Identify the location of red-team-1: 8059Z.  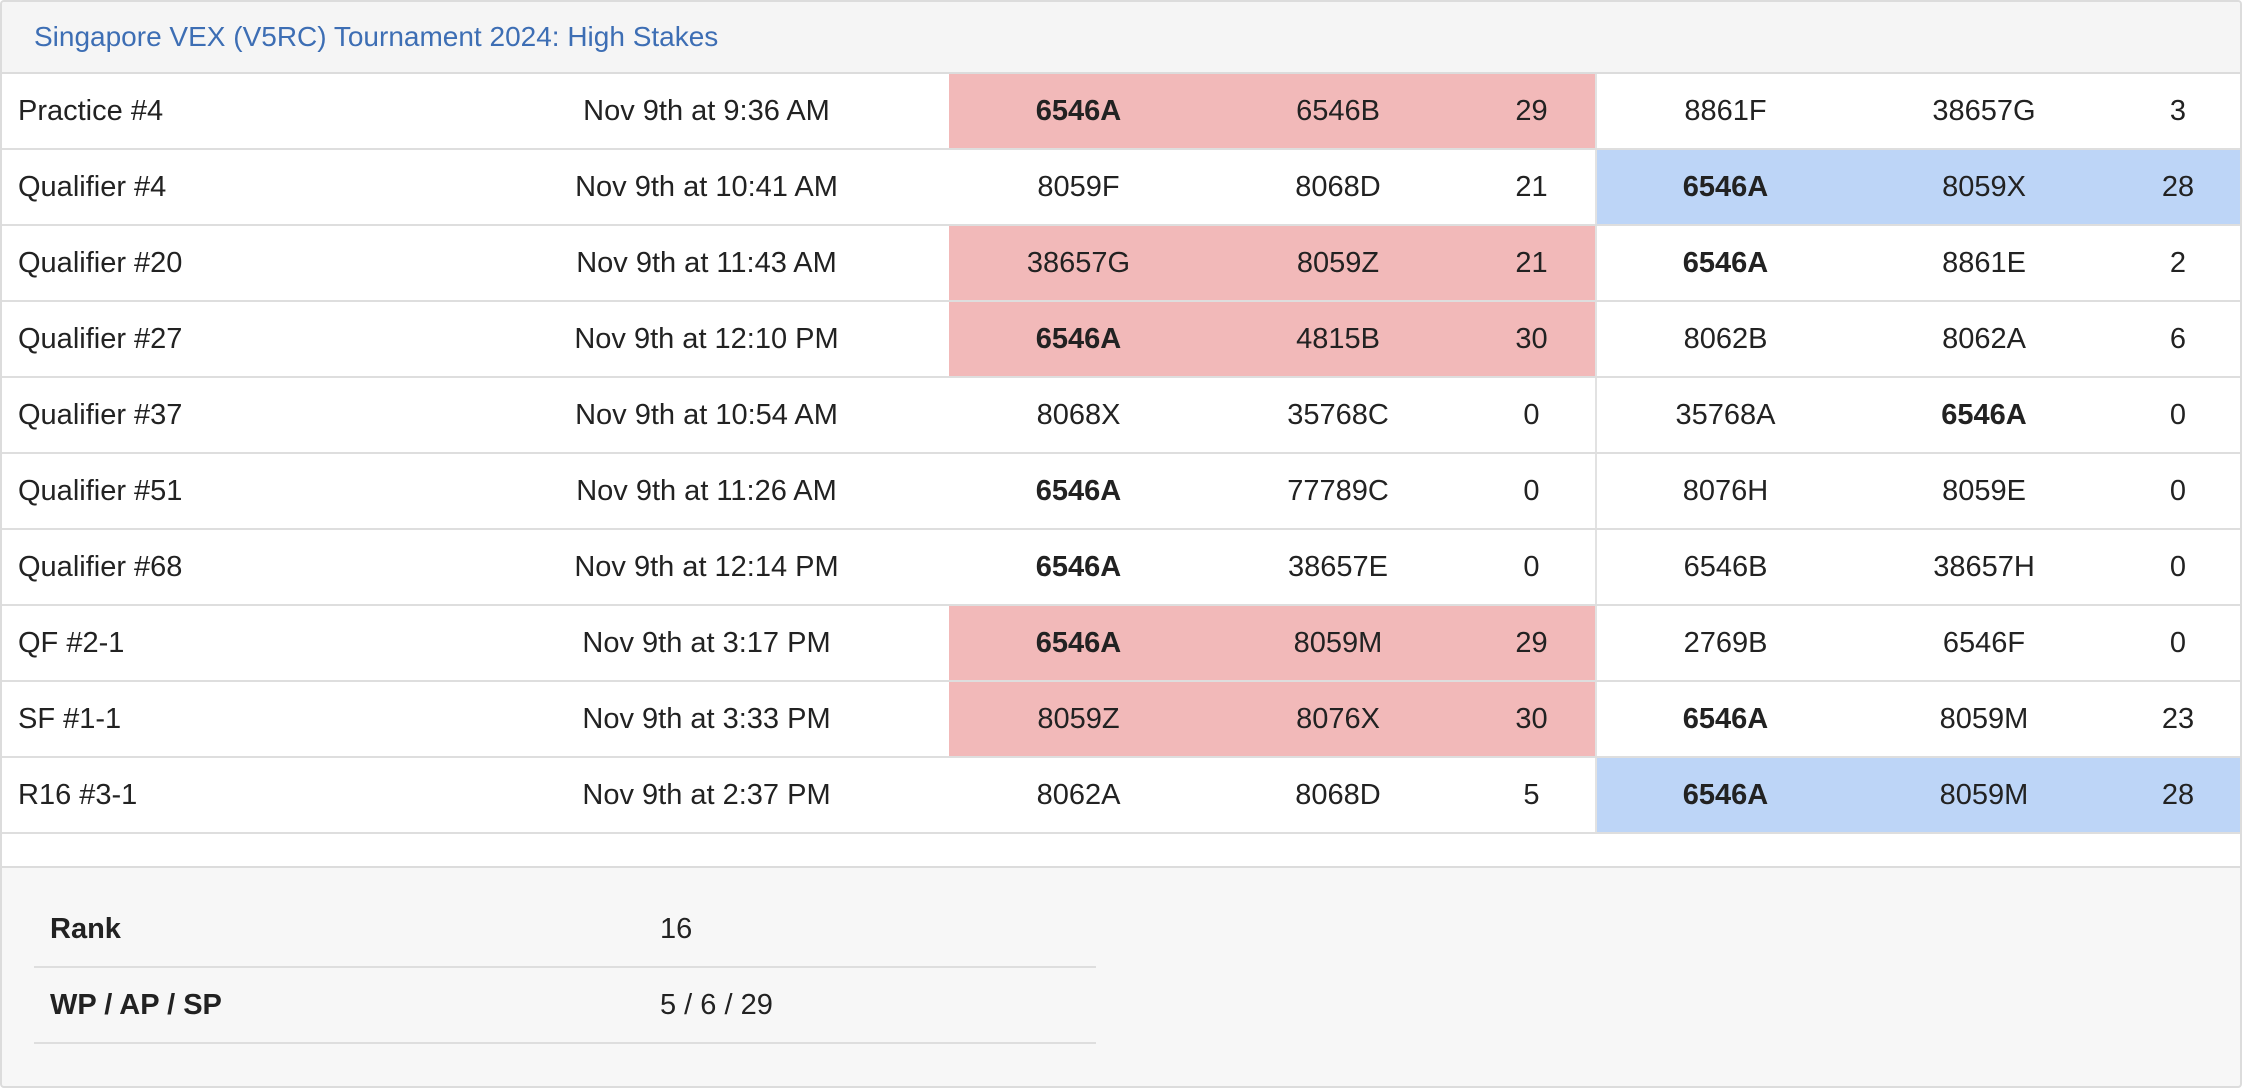
(1077, 719).